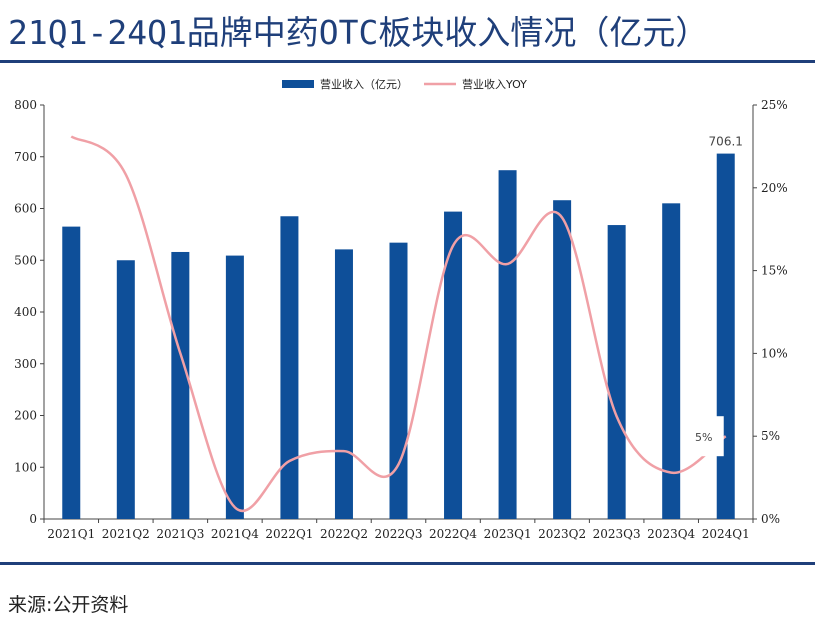 The width and height of the screenshot is (815, 623). I want to click on x-tick-label: 2024Q1, so click(726, 534).